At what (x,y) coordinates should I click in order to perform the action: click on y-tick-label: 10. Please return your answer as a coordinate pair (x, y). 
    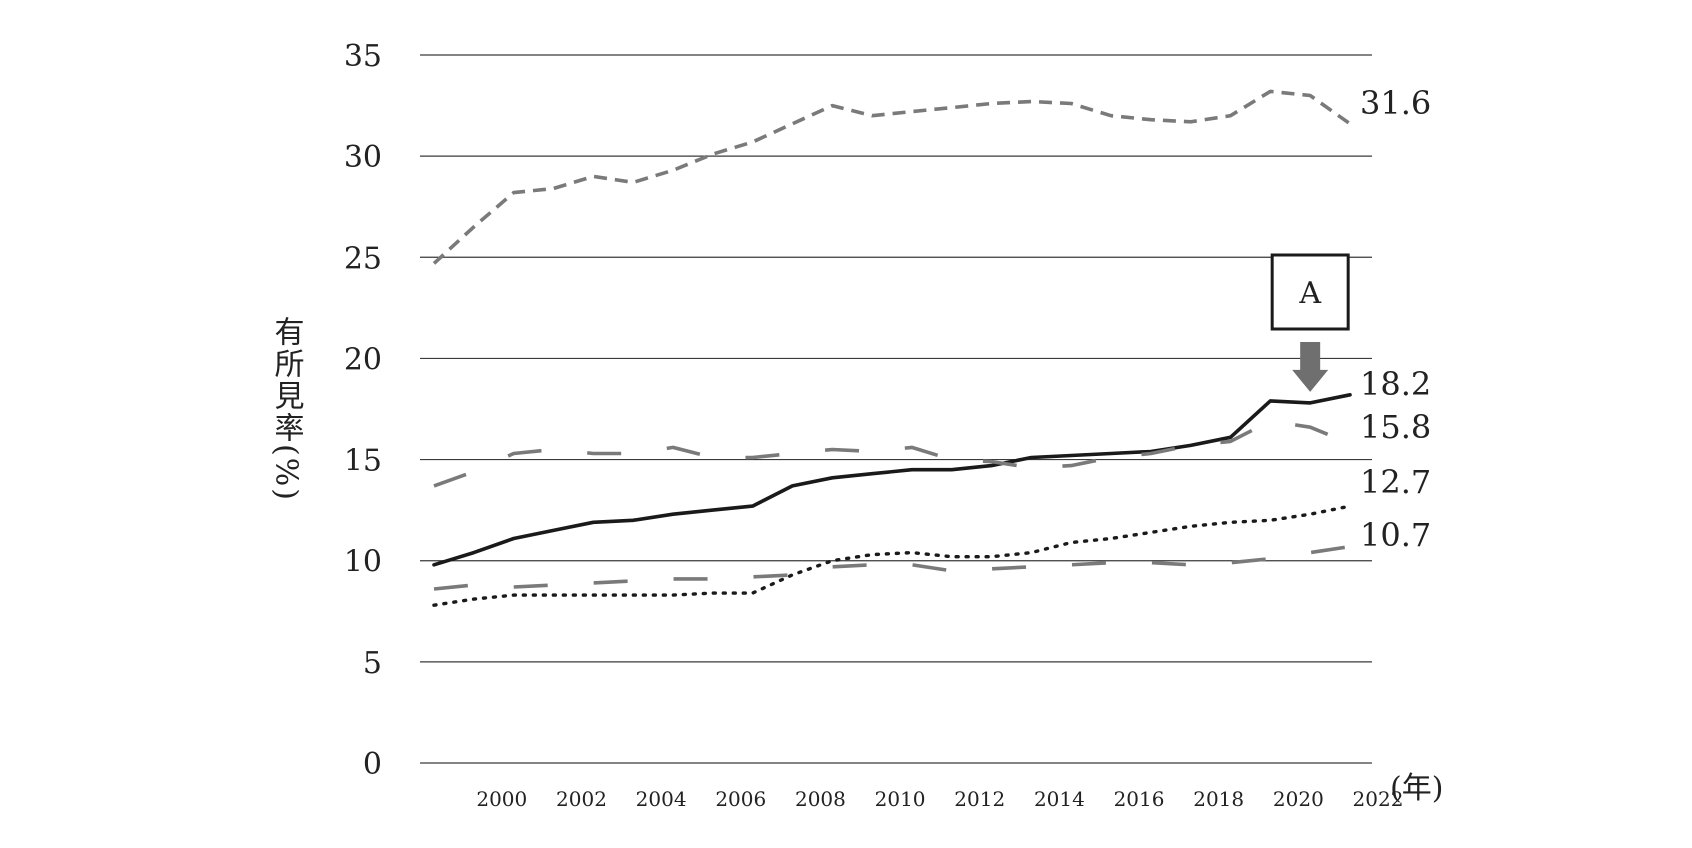
    Looking at the image, I should click on (363, 562).